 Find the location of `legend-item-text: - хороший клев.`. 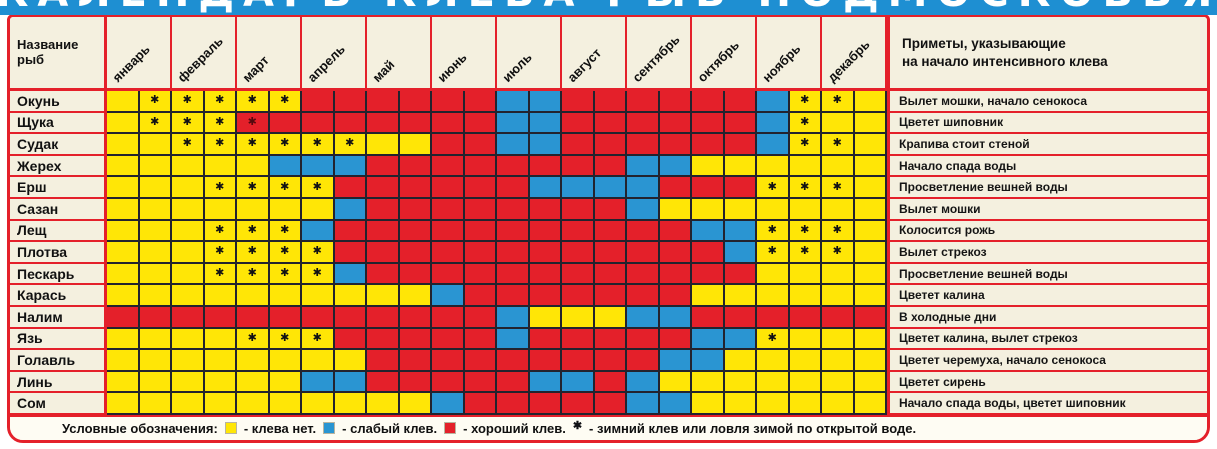

legend-item-text: - хороший клев. is located at coordinates (514, 428).